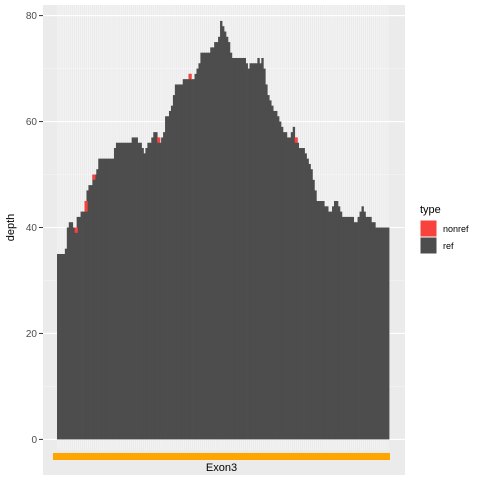 The image size is (480, 480). What do you see at coordinates (428, 228) in the screenshot?
I see `legend-key-nonref` at bounding box center [428, 228].